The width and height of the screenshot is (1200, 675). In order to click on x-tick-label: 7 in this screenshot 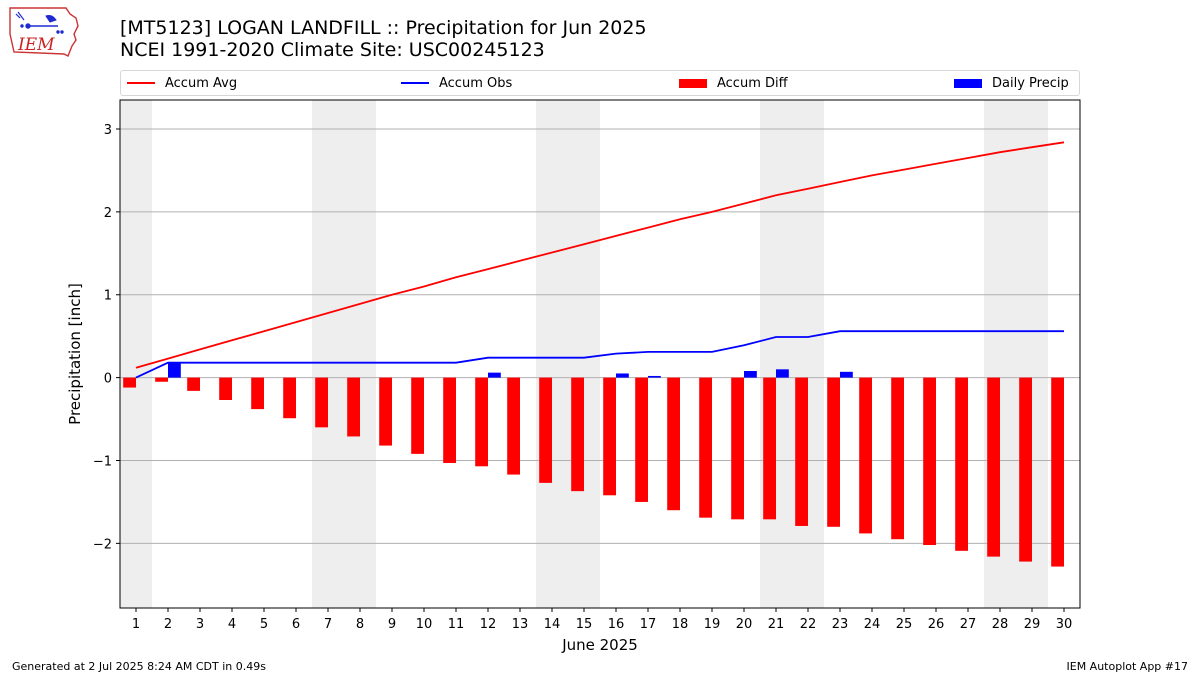, I will do `click(328, 624)`.